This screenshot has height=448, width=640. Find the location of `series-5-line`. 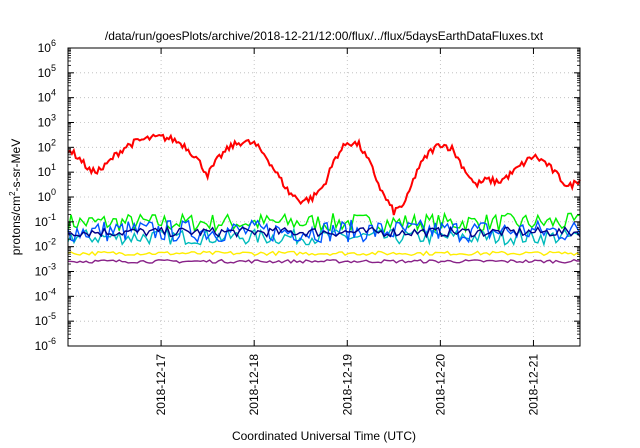

series-5-line is located at coordinates (324, 253).